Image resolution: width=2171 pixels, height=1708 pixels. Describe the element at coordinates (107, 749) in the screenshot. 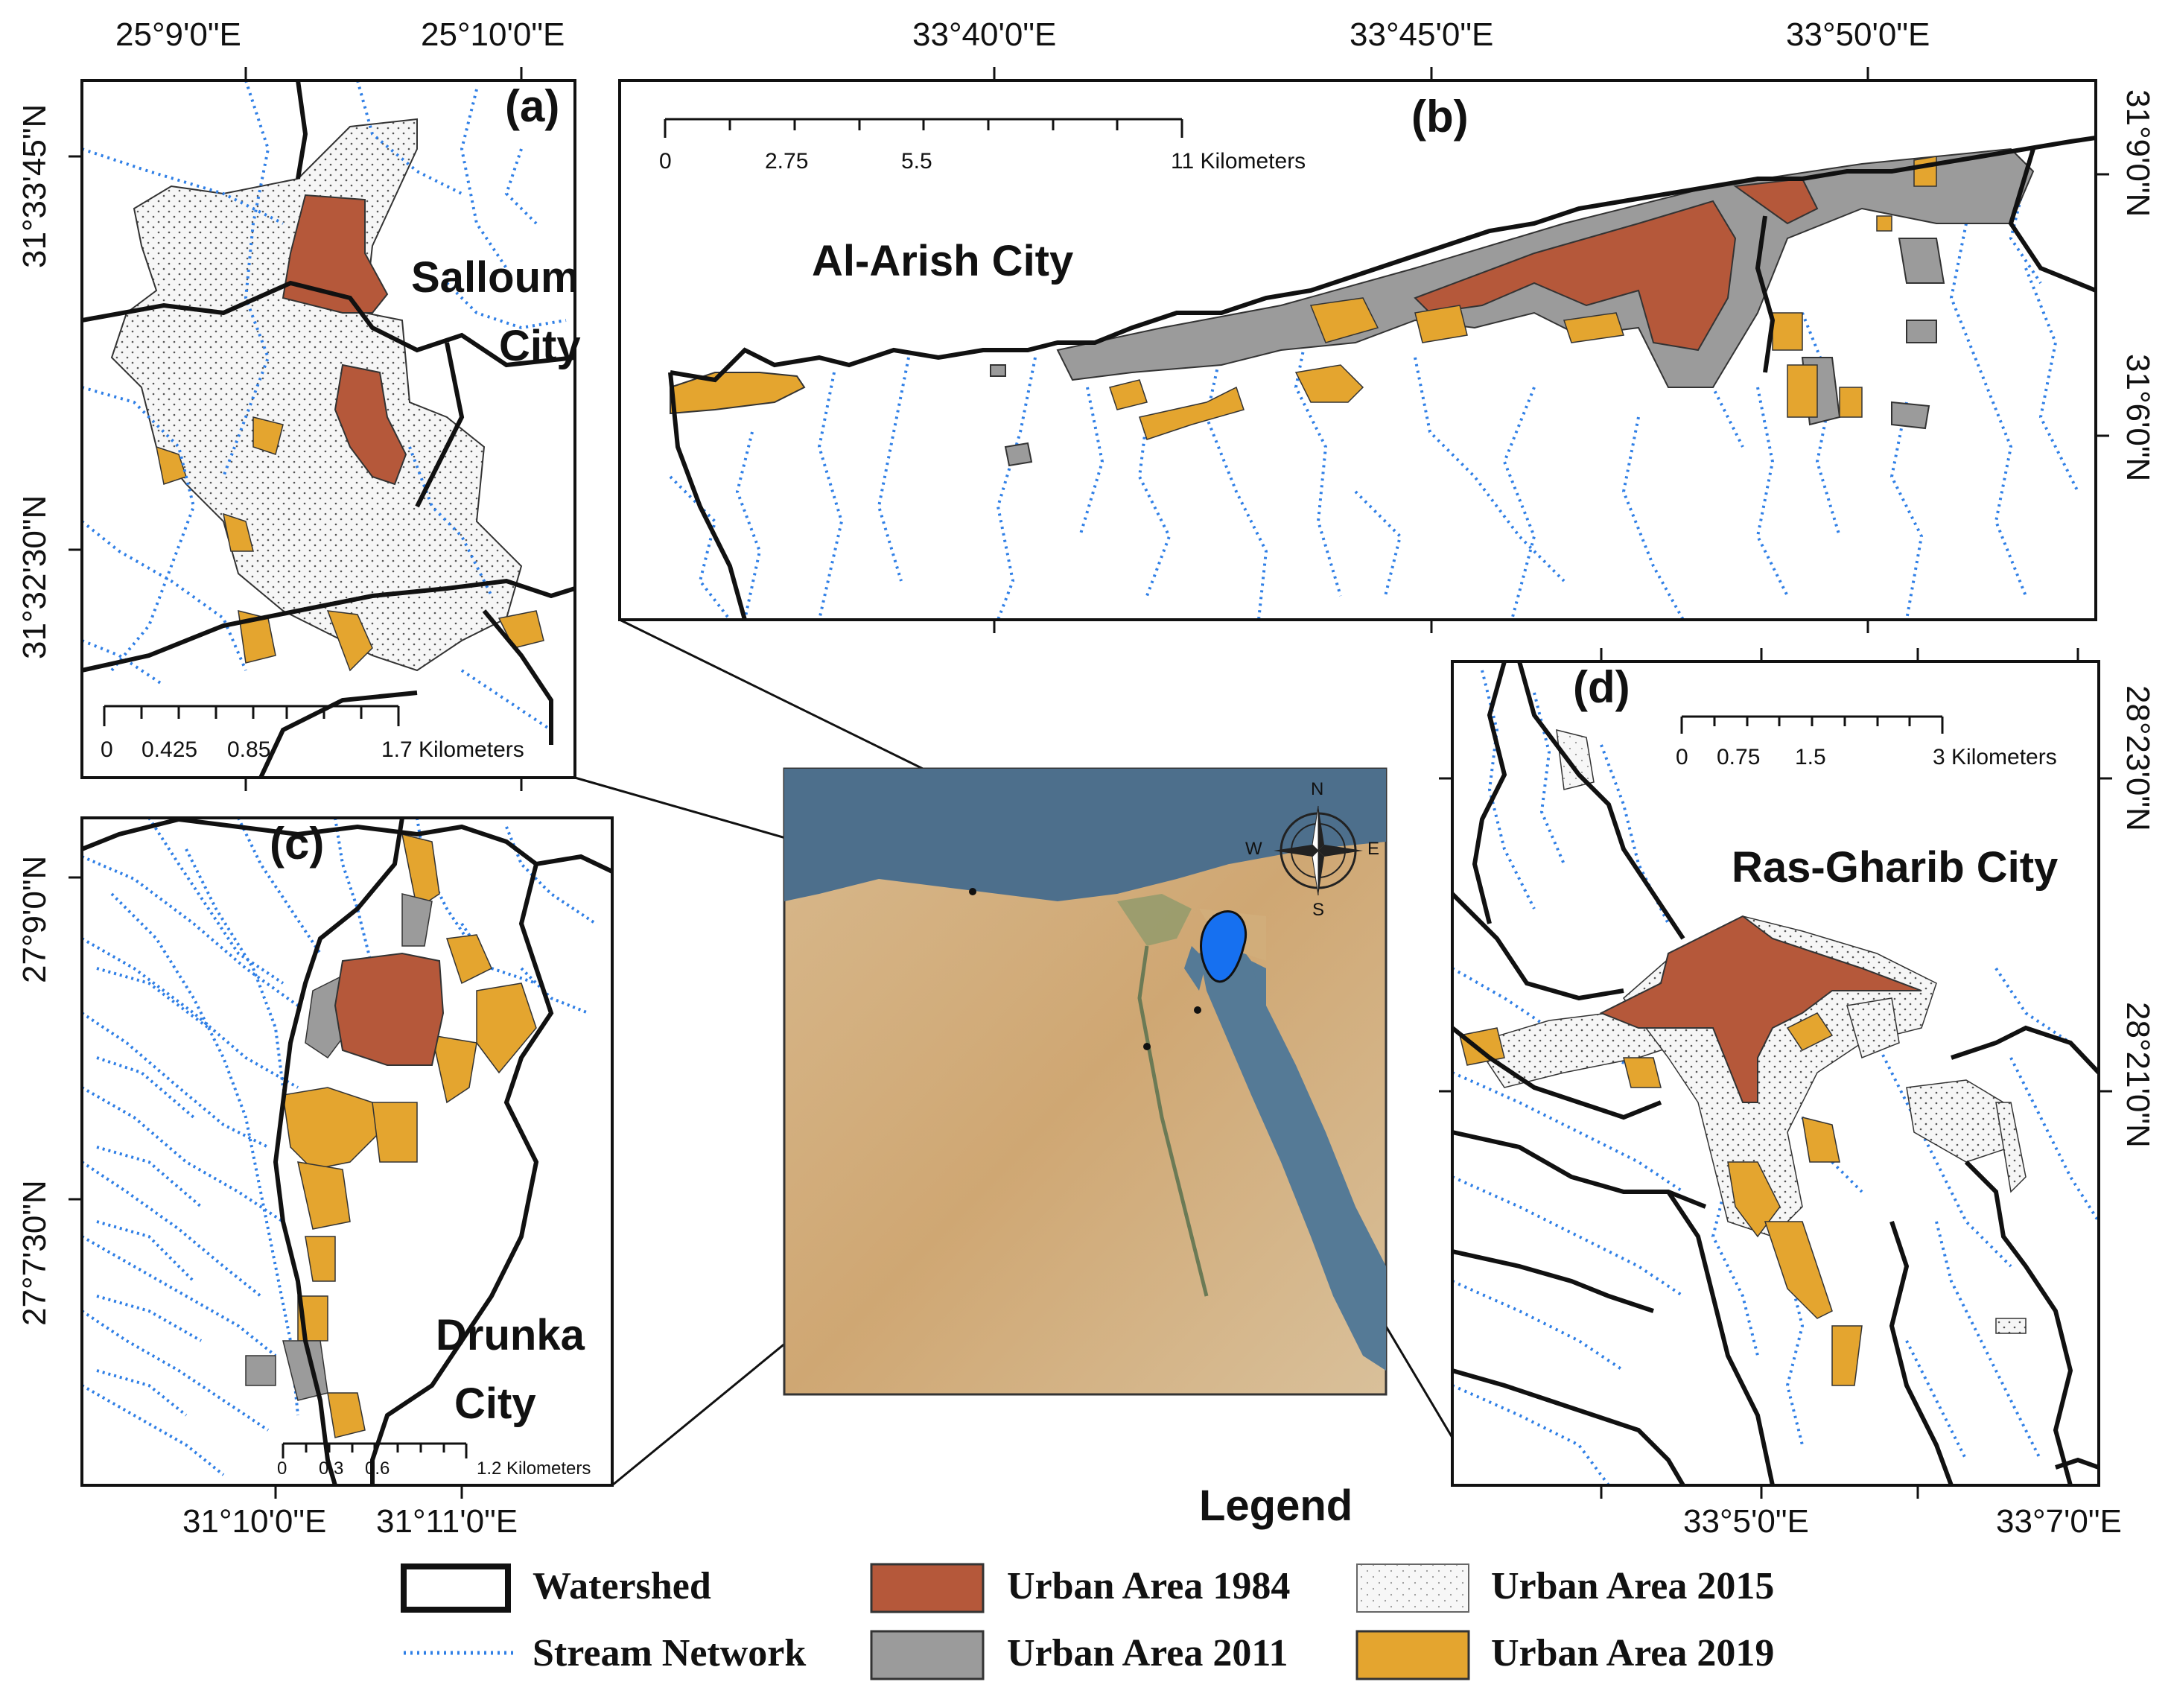

I see `panel-a-scale-0: 0` at that location.